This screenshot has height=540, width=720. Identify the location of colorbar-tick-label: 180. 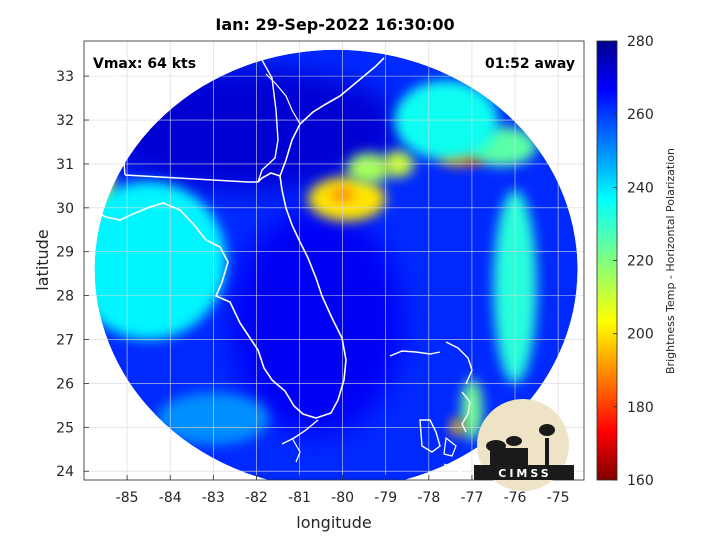
(640, 408).